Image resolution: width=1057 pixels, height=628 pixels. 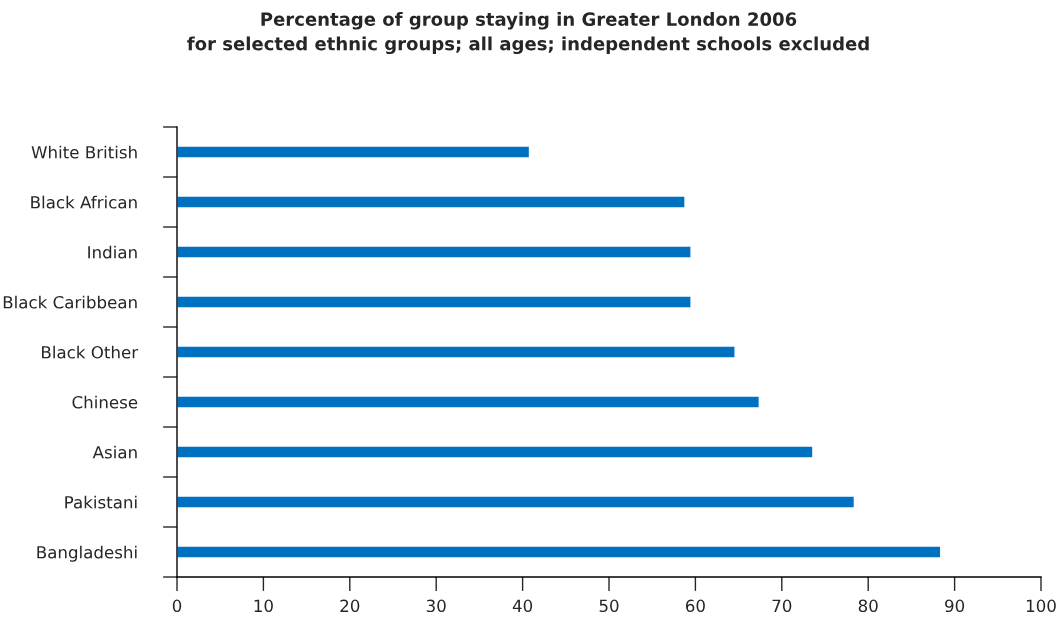 I want to click on y-tick-label: Bangladeshi, so click(x=87, y=553).